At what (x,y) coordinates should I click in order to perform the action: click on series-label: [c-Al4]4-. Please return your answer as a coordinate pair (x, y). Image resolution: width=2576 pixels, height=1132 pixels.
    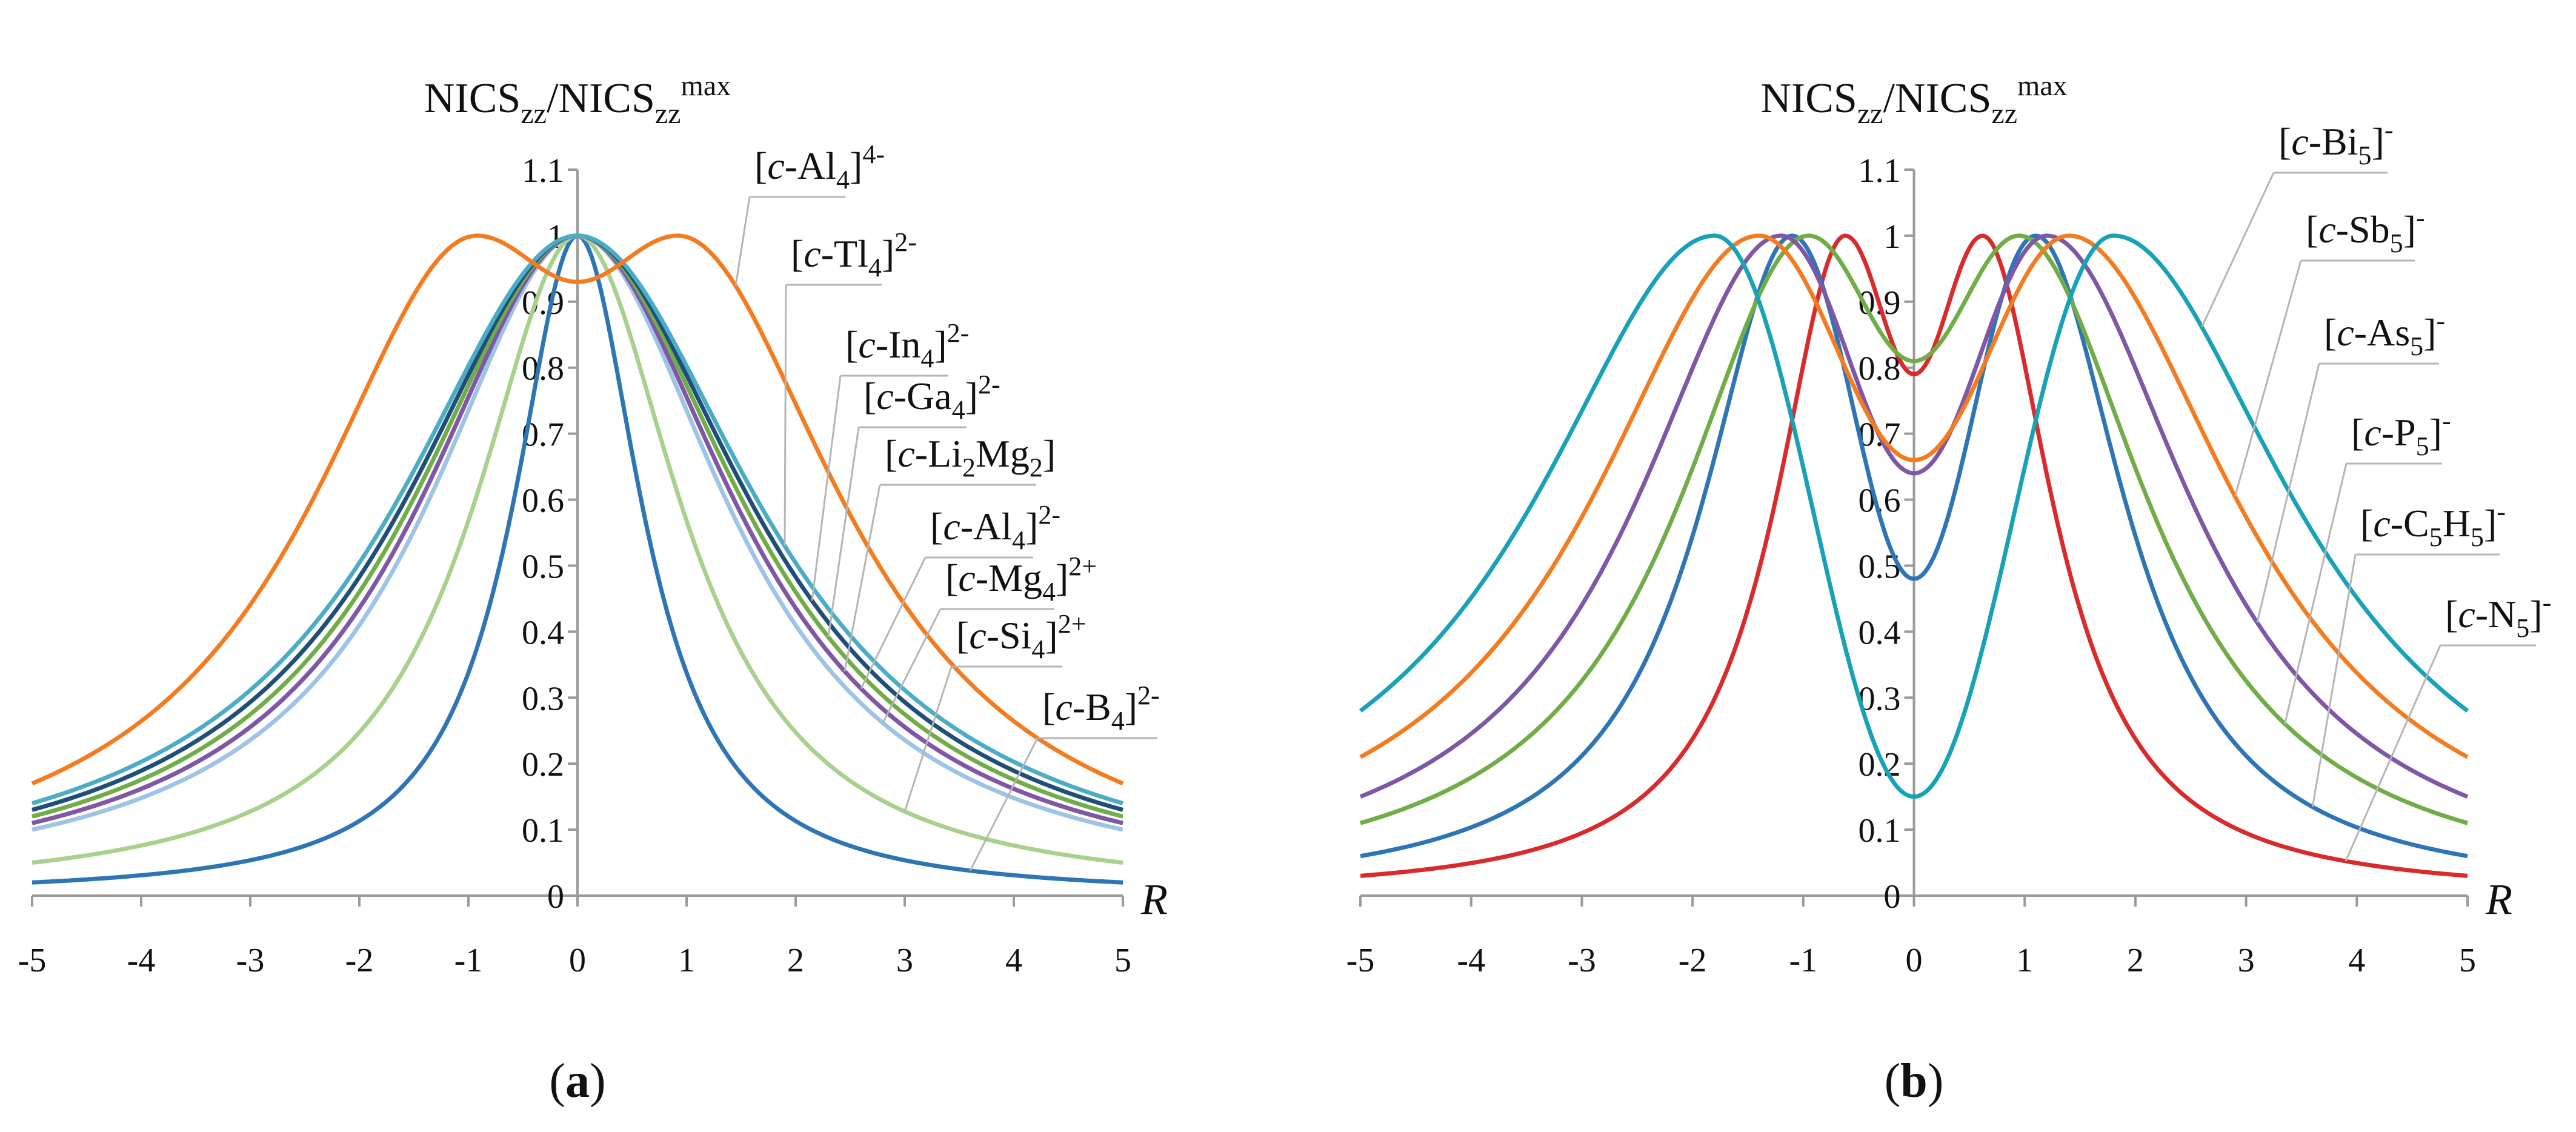
    Looking at the image, I should click on (819, 167).